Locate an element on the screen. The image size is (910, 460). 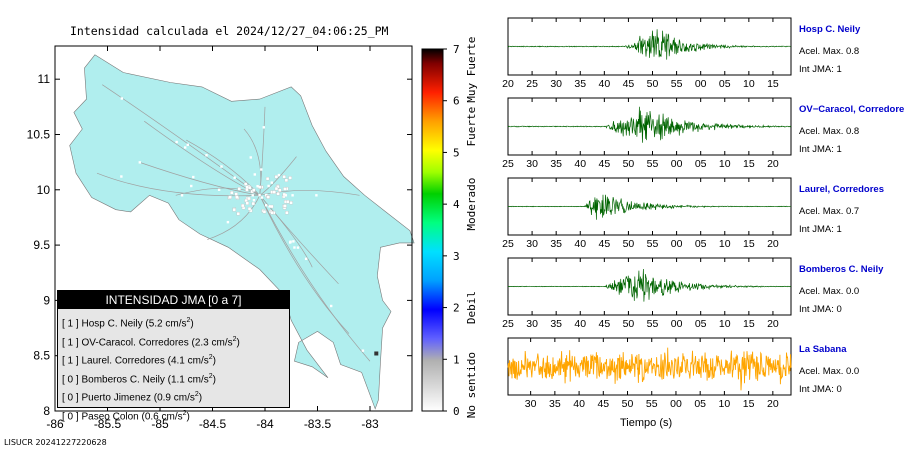
colorbar-tick-label: 2 is located at coordinates (456, 308).